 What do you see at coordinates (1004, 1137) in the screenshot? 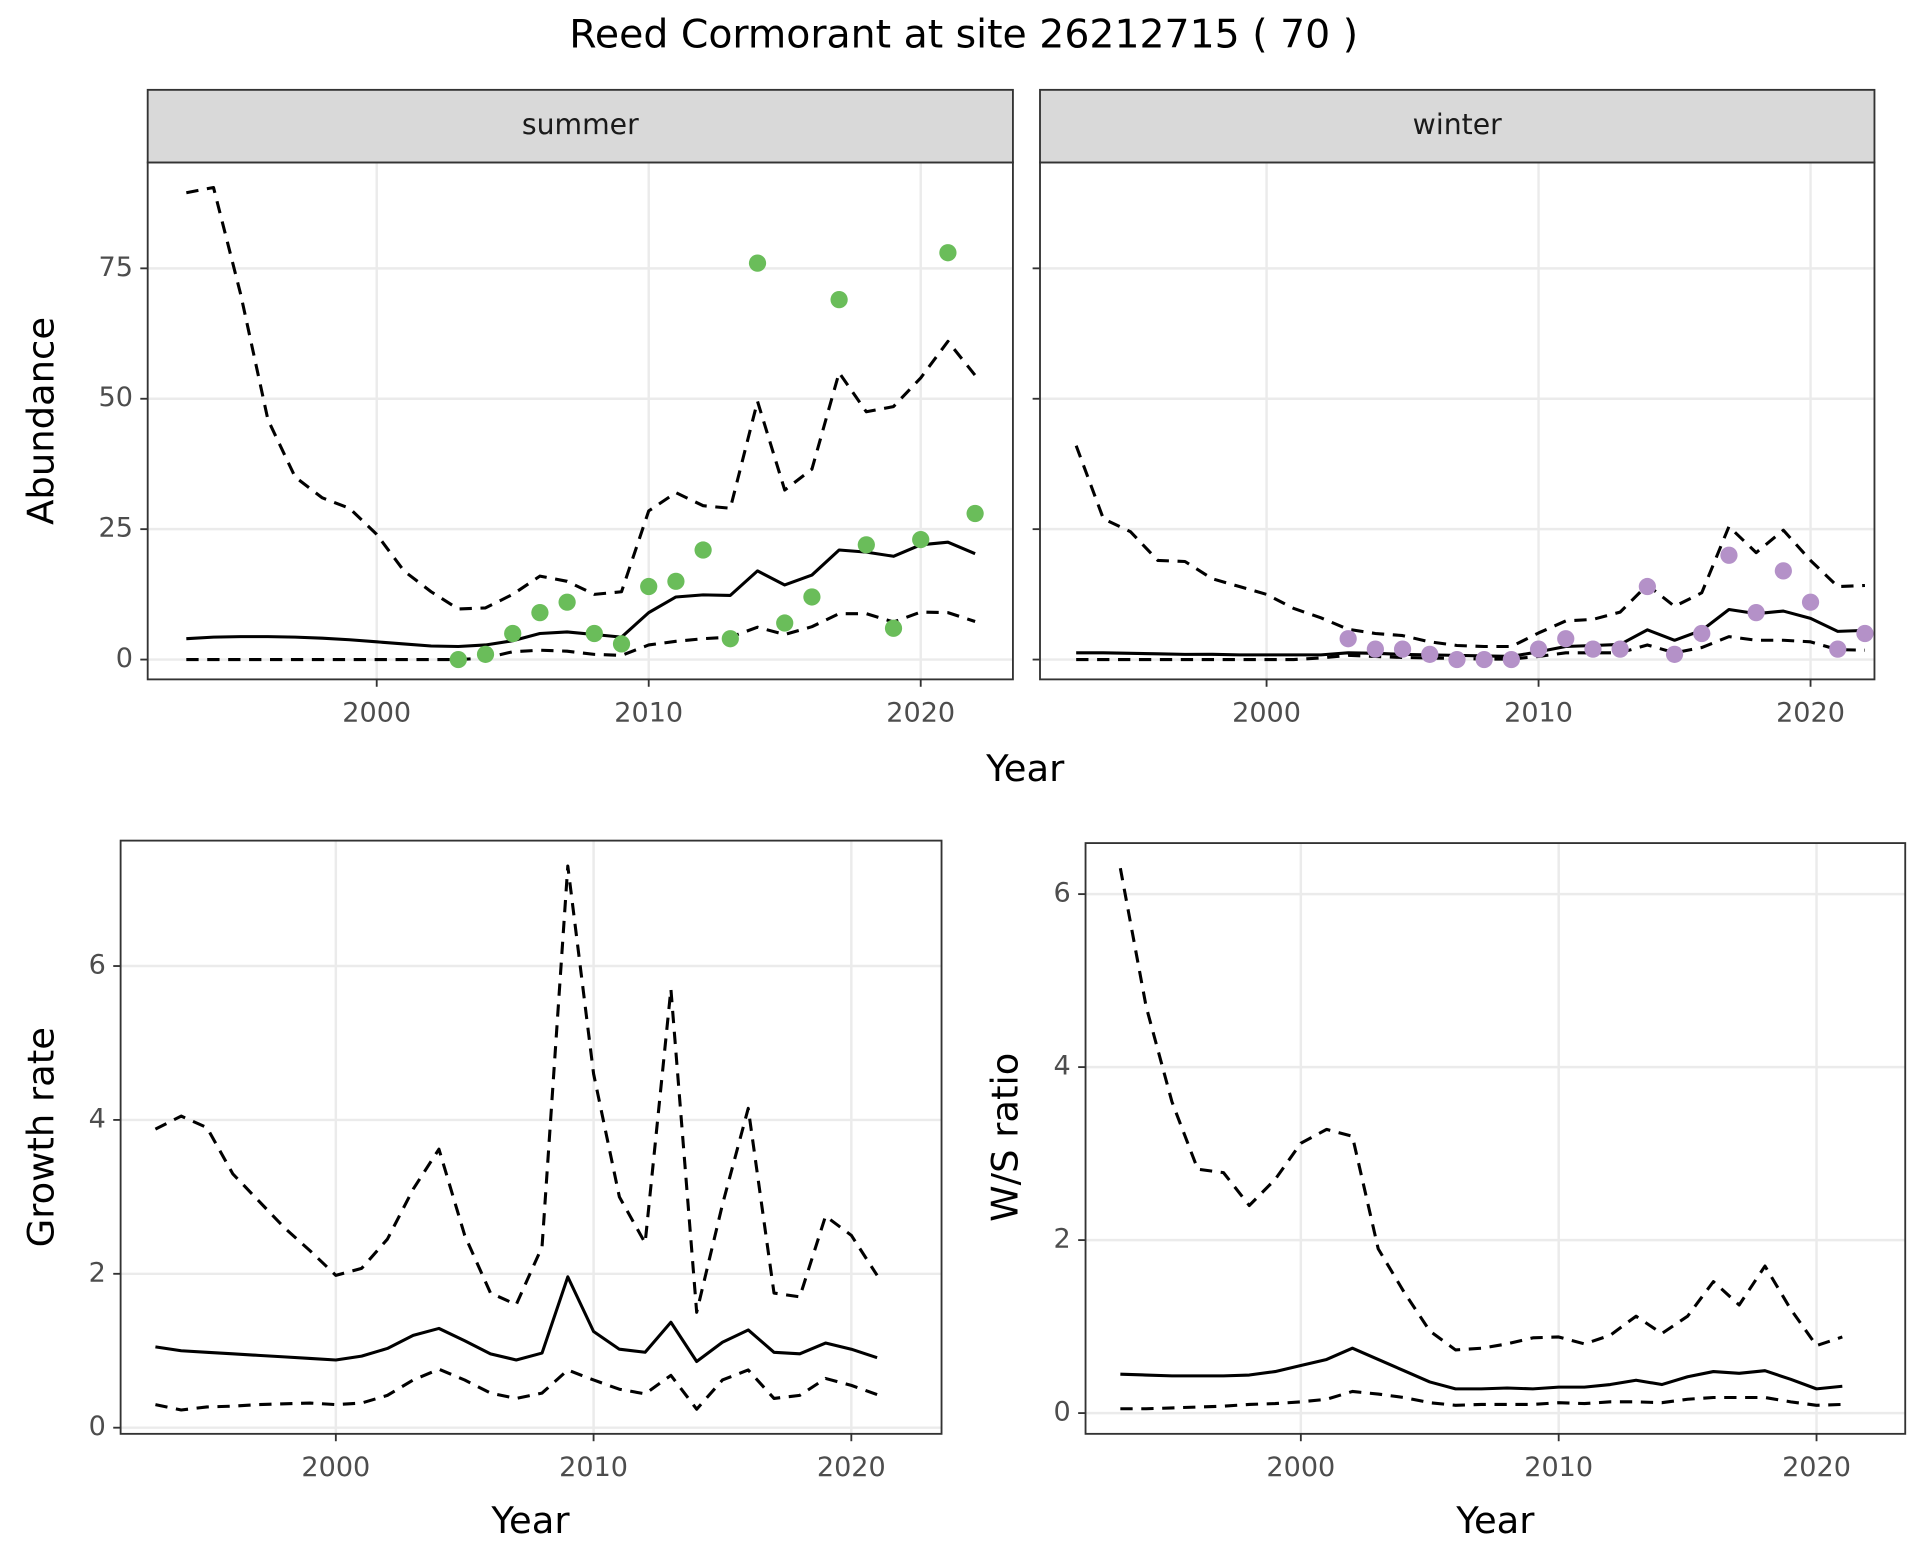
I see `y-axis-title: W/S ratio` at bounding box center [1004, 1137].